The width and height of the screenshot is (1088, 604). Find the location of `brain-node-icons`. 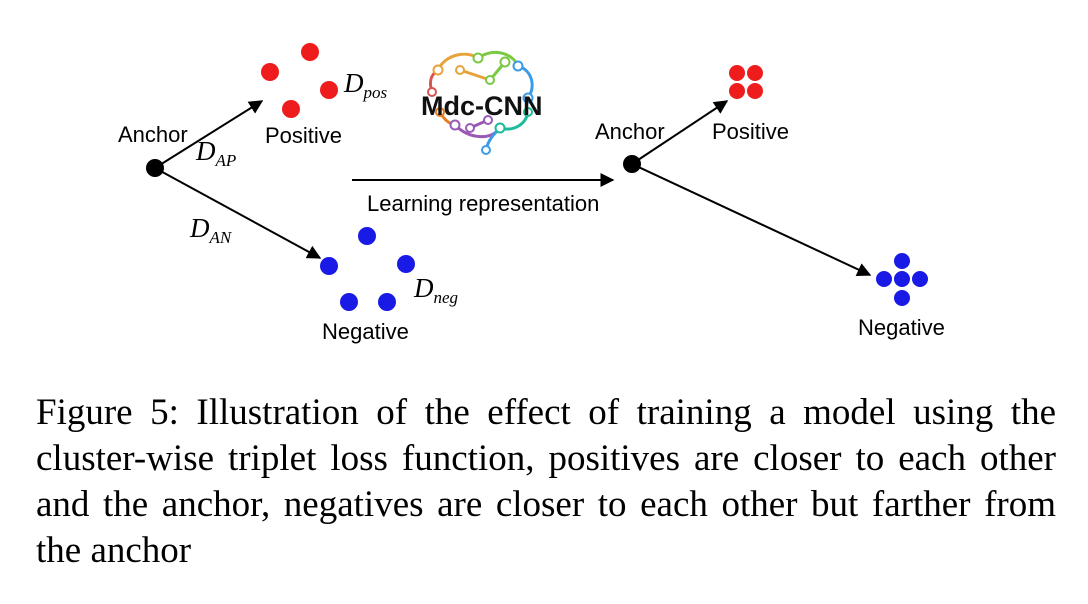

brain-node-icons is located at coordinates (480, 103).